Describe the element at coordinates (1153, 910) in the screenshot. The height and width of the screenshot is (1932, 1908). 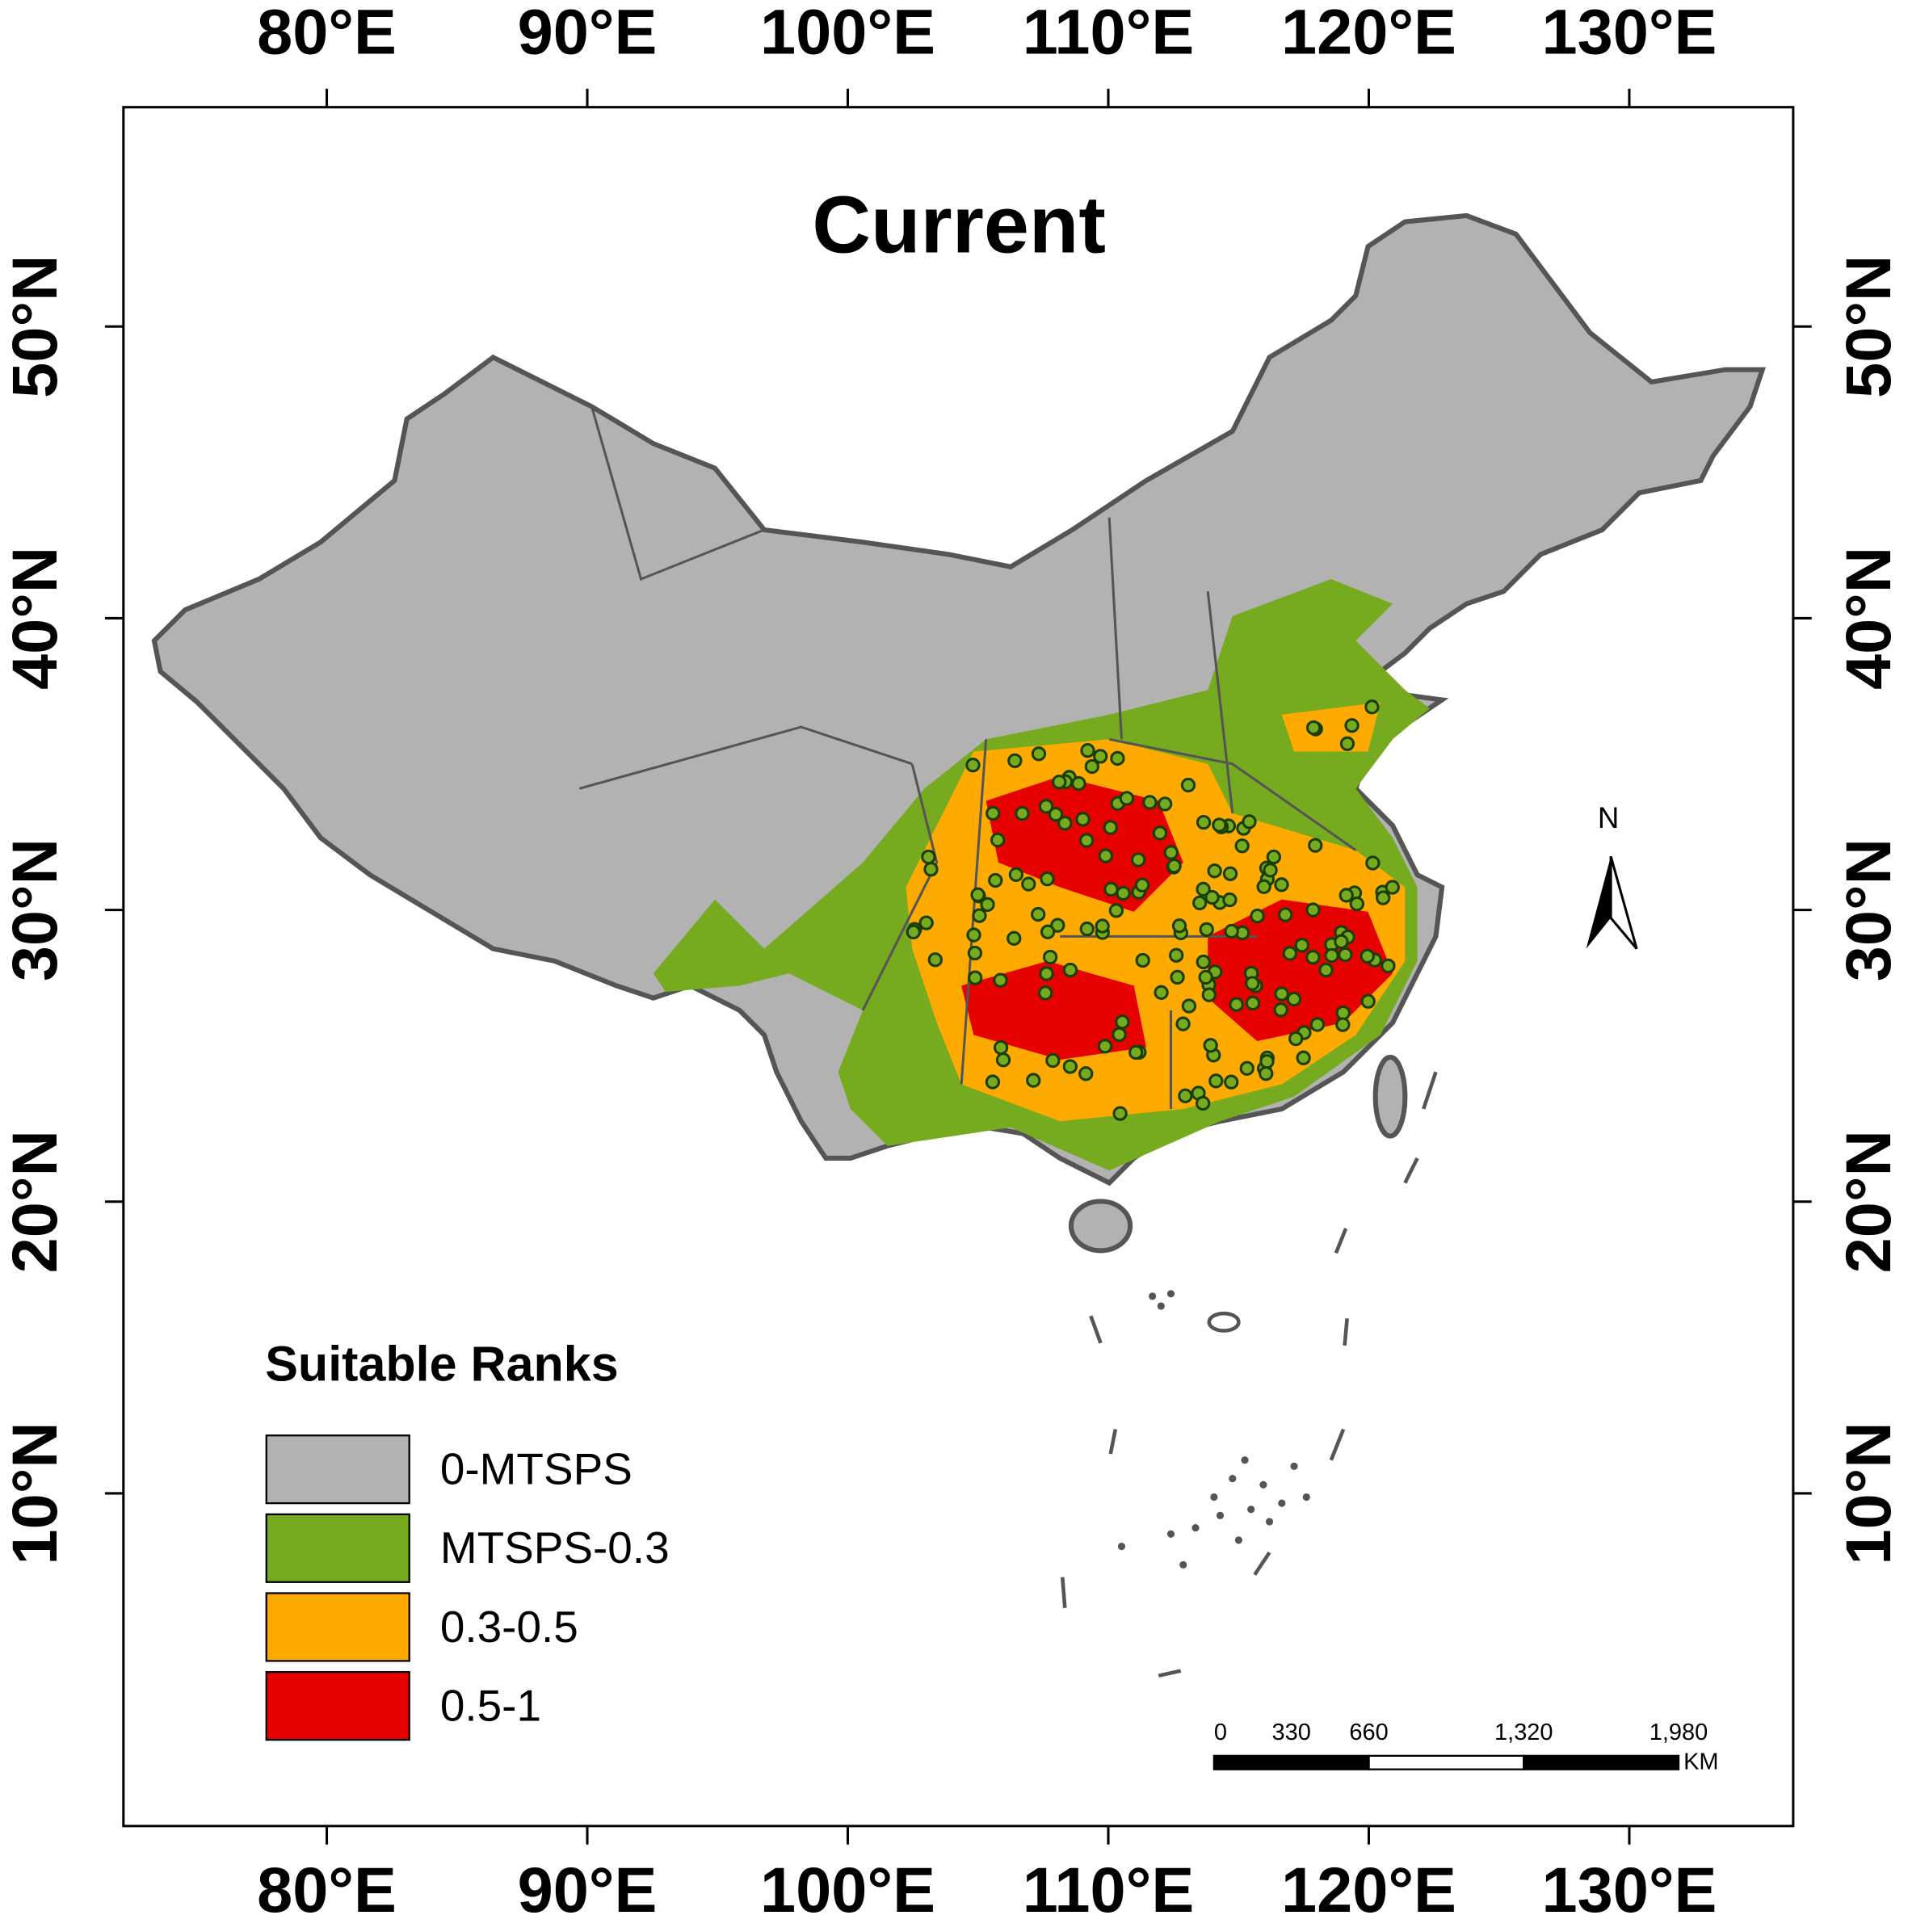
I see `occurrence-points` at that location.